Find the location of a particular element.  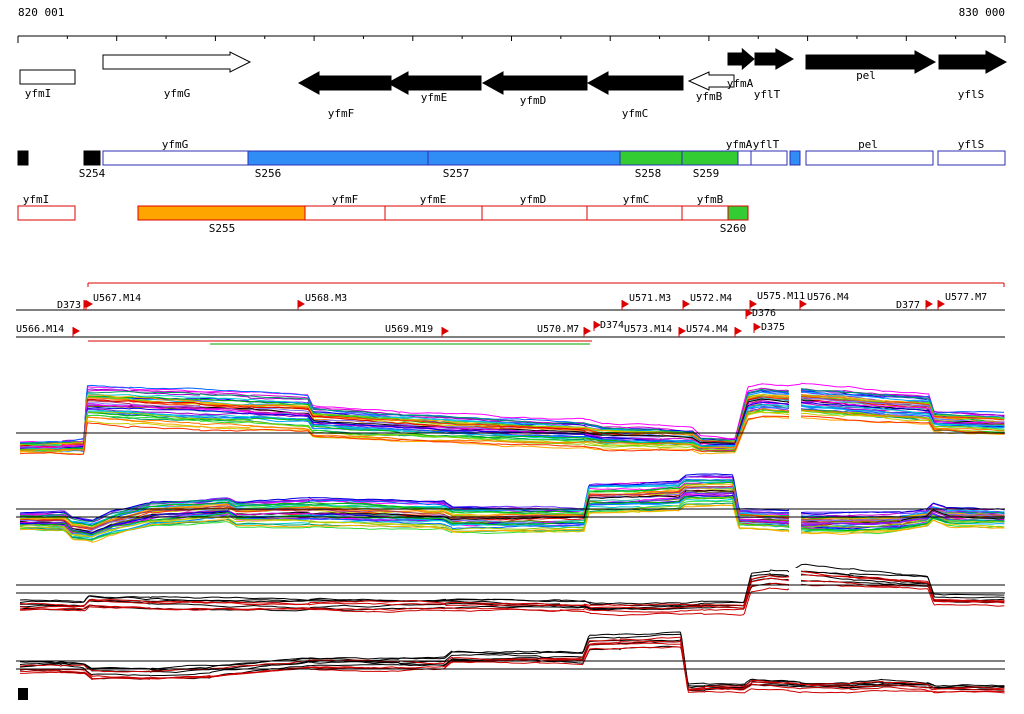

primer-label-U568.M3: U568.M3 is located at coordinates (326, 298).